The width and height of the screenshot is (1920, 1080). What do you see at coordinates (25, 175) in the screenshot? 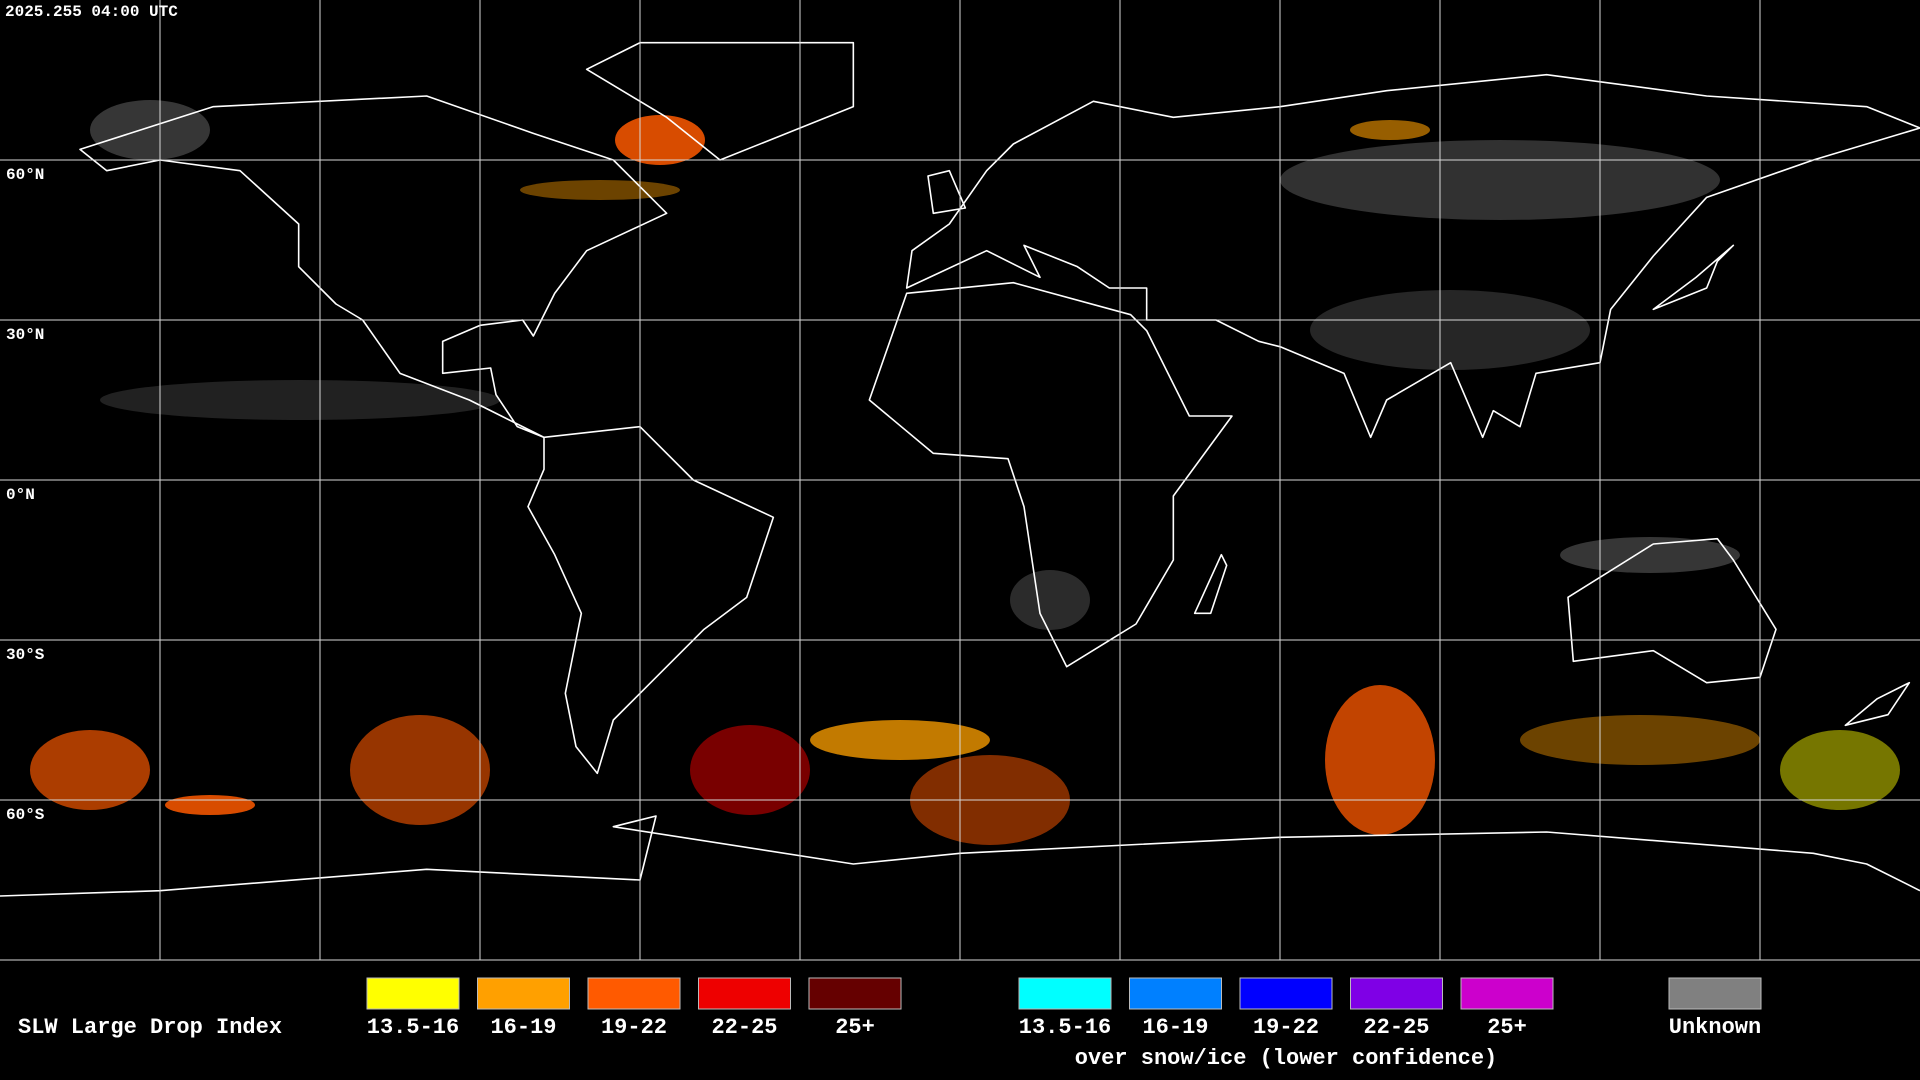
I see `latitude-label: 60°N` at bounding box center [25, 175].